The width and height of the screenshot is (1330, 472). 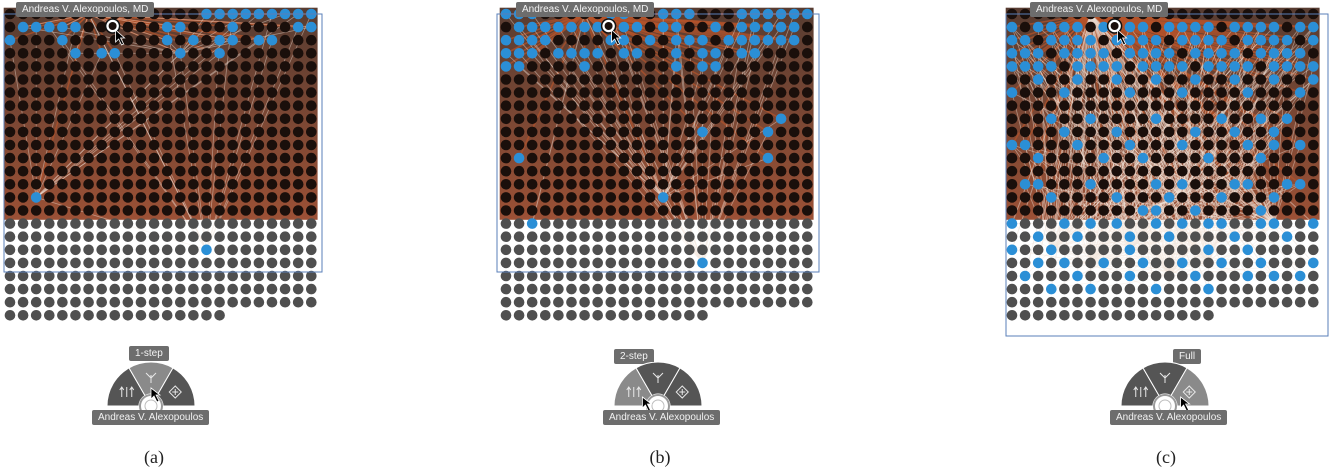 What do you see at coordinates (154, 457) in the screenshot?
I see `caption-a: (a)` at bounding box center [154, 457].